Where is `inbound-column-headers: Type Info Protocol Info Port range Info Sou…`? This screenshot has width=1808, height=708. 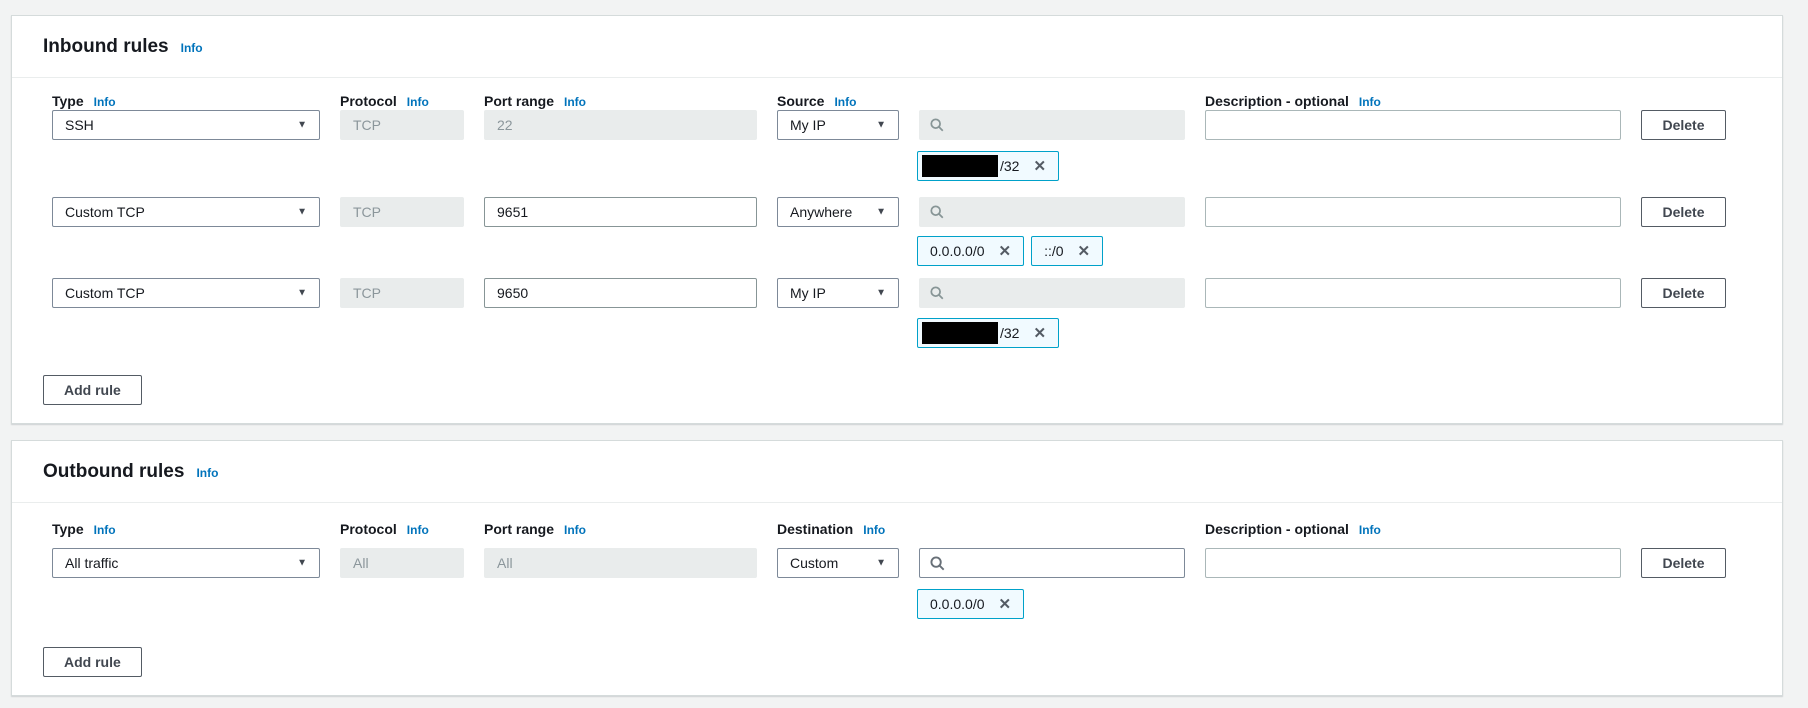 inbound-column-headers: Type Info Protocol Info Port range Info Sou… is located at coordinates (902, 101).